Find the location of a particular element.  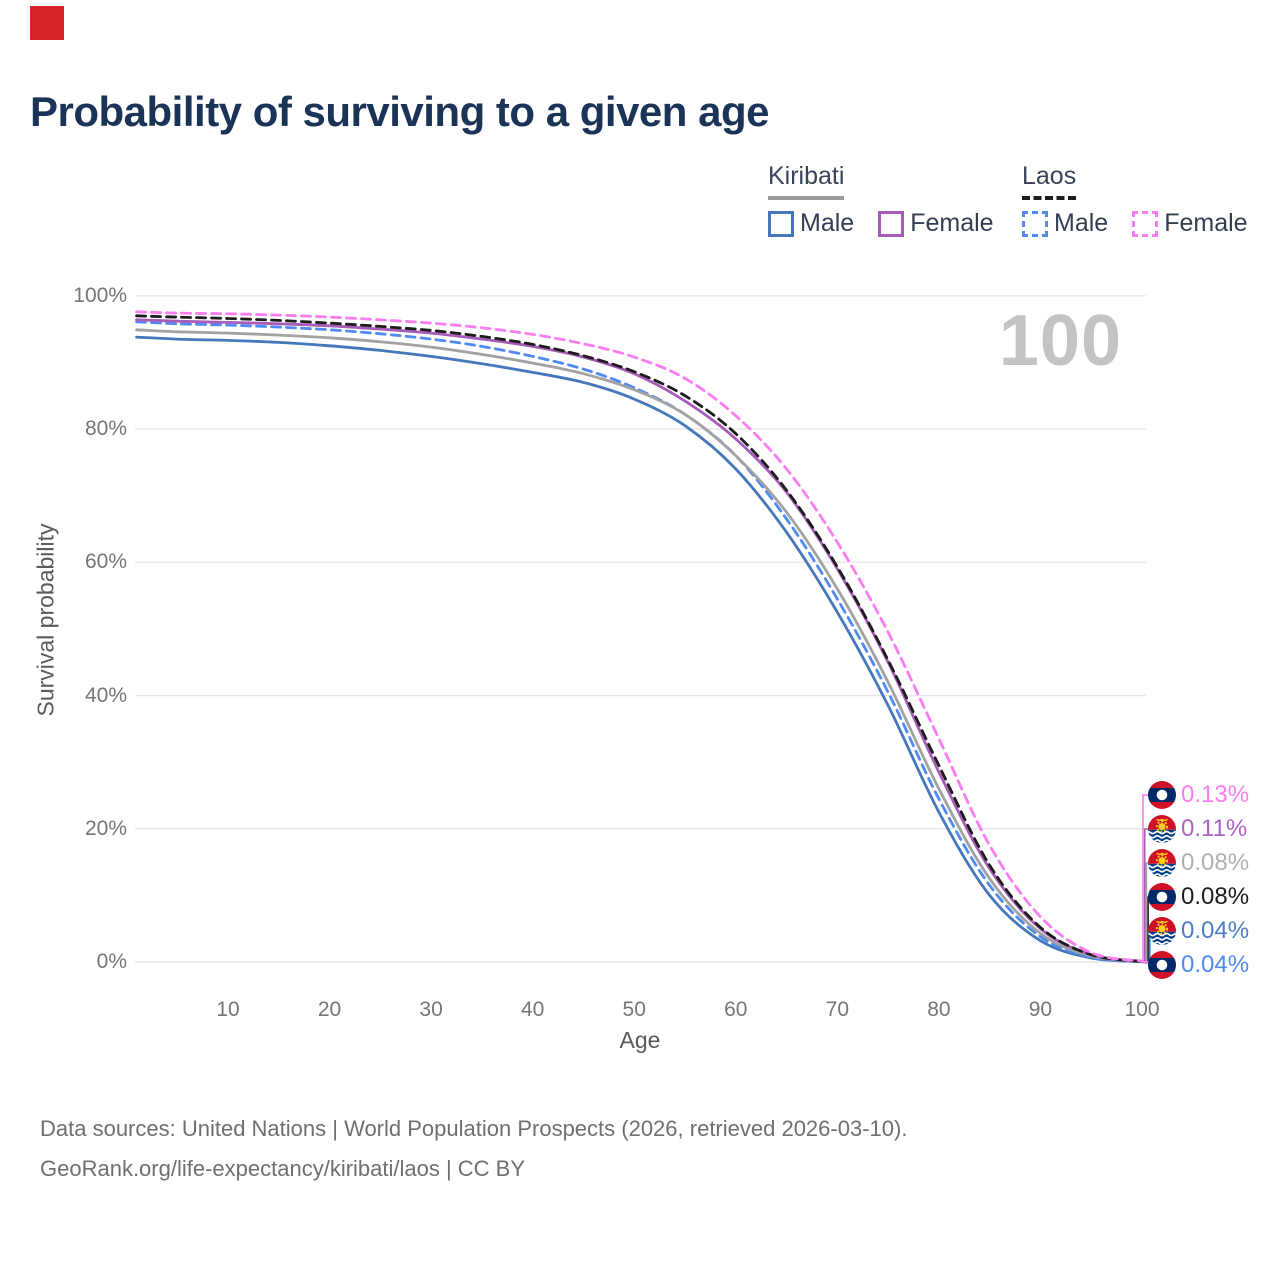

legend-swatch-laos-female is located at coordinates (1145, 223).